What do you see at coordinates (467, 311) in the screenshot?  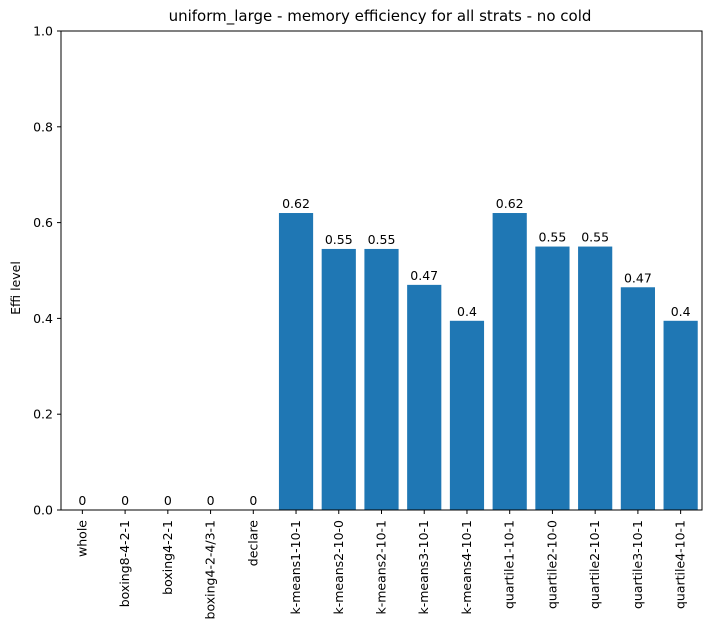 I see `data-label-k-means4-10-1: 0.4` at bounding box center [467, 311].